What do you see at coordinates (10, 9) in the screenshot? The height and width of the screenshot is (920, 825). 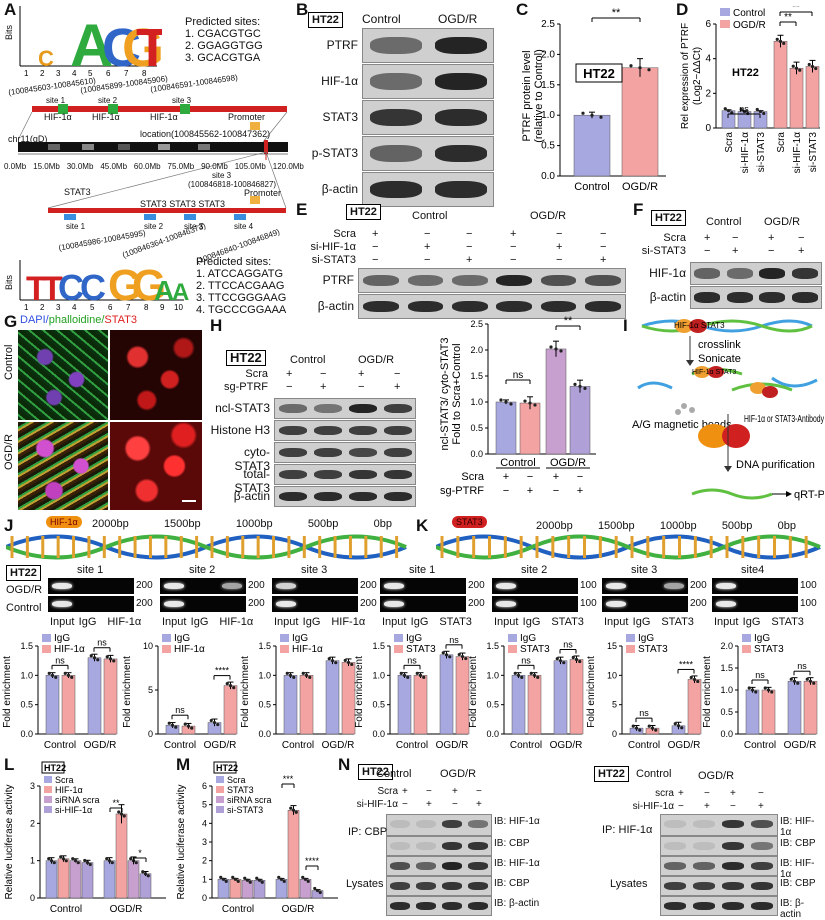 I see `panel-label-a: A` at bounding box center [10, 9].